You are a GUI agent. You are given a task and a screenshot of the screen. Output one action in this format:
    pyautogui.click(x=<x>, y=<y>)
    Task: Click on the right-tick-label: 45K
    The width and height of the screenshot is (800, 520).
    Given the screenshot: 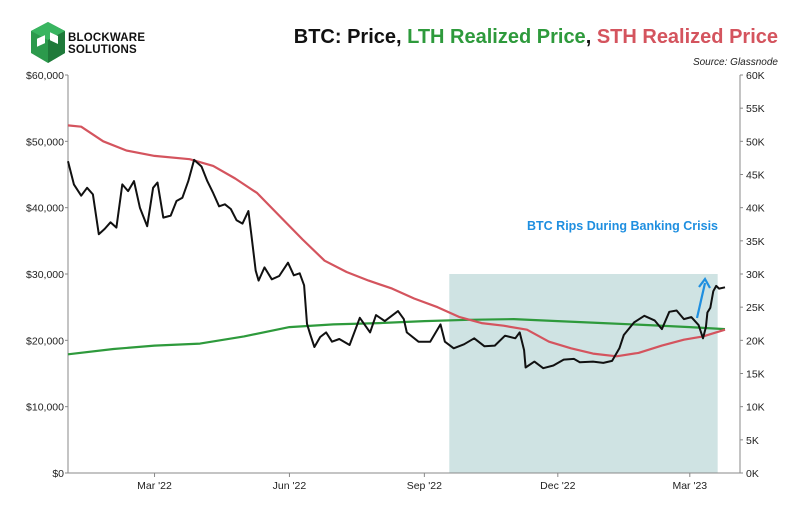 What is the action you would take?
    pyautogui.click(x=755, y=176)
    